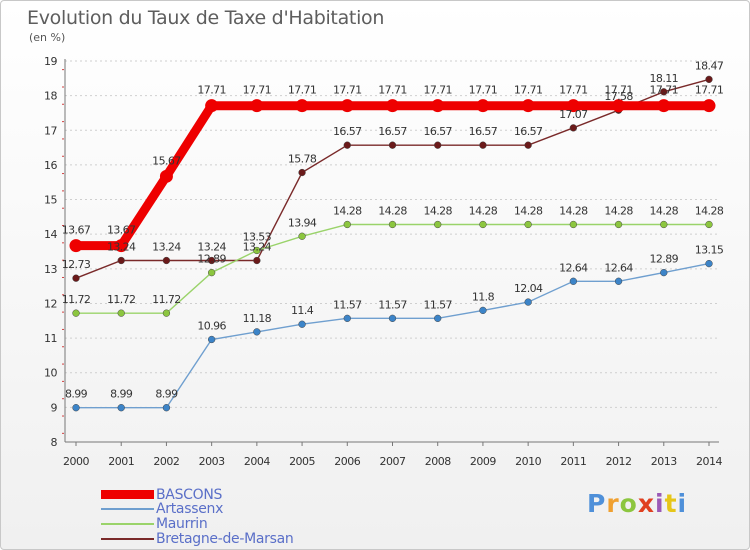 This screenshot has width=750, height=550. Describe the element at coordinates (76, 230) in the screenshot. I see `data-label-bascons: 13.67` at that location.